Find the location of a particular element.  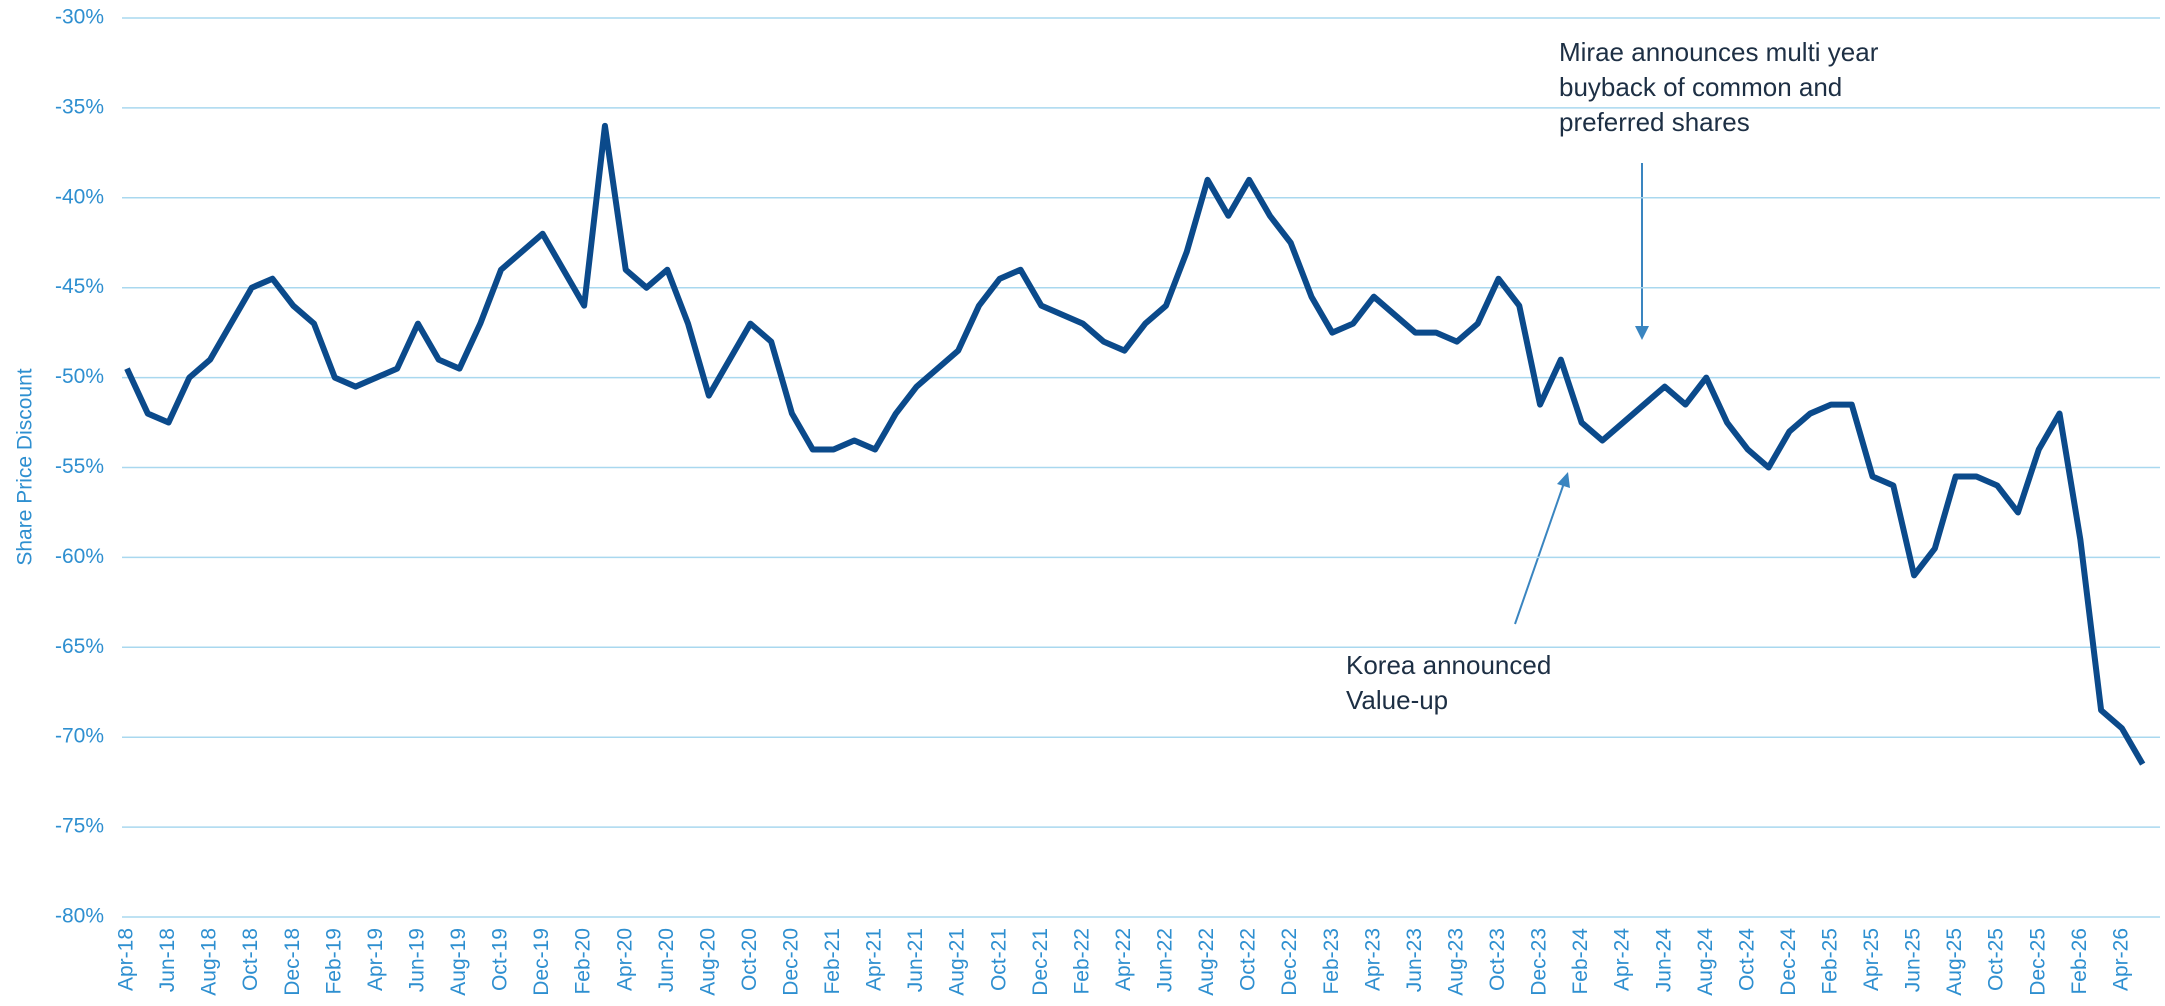

x-tick-label: Oct-18 is located at coordinates (250, 959).